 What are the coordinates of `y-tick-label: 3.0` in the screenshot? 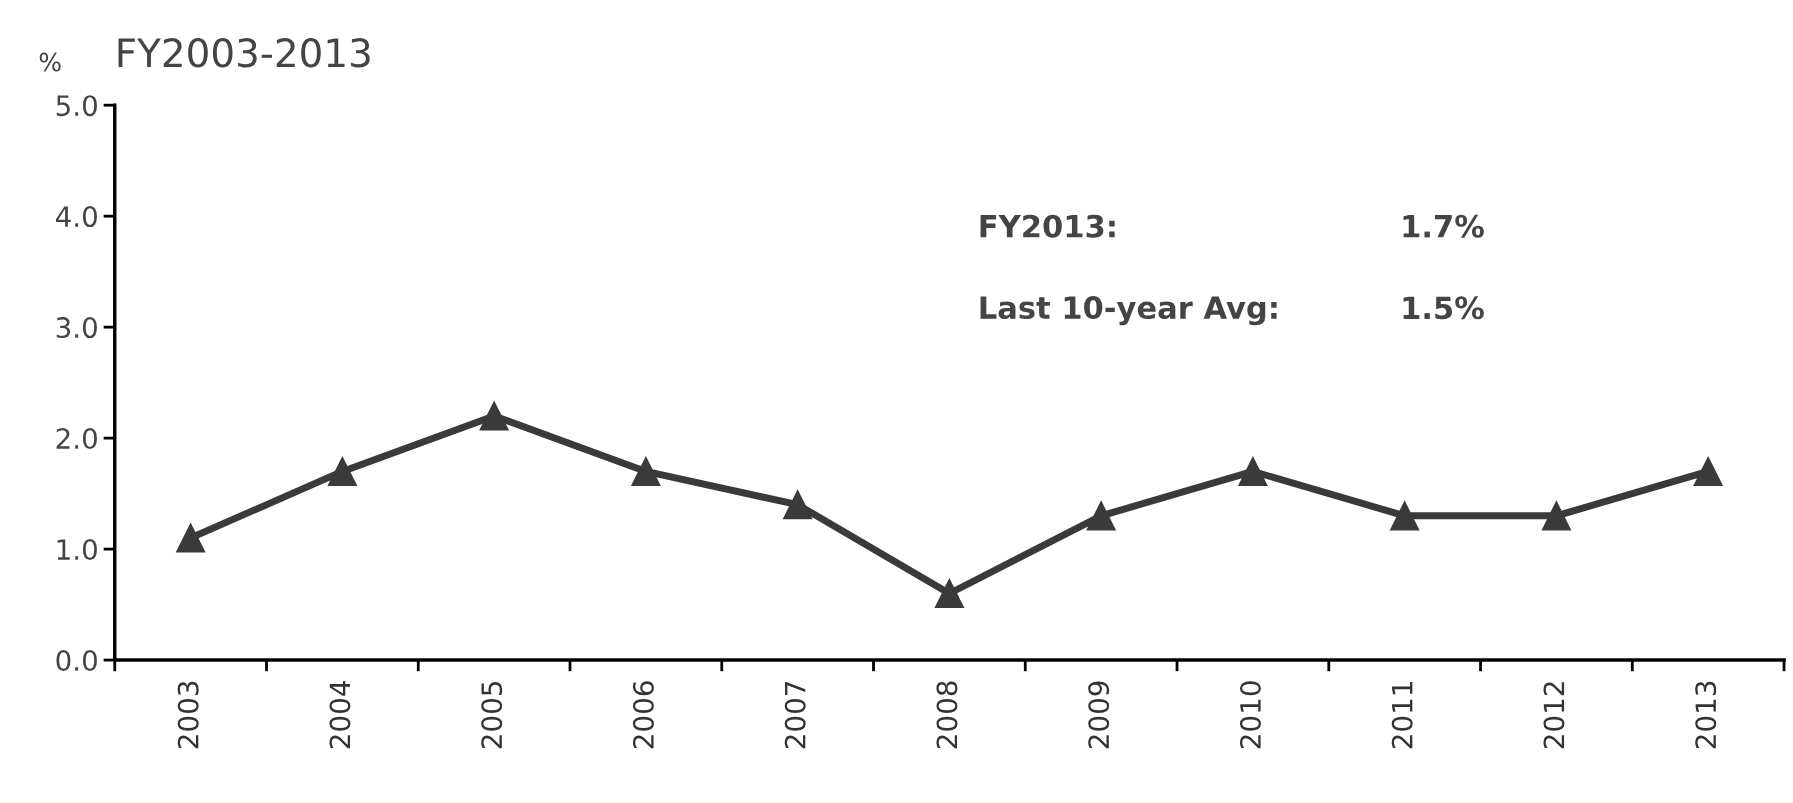 It's located at (76, 328).